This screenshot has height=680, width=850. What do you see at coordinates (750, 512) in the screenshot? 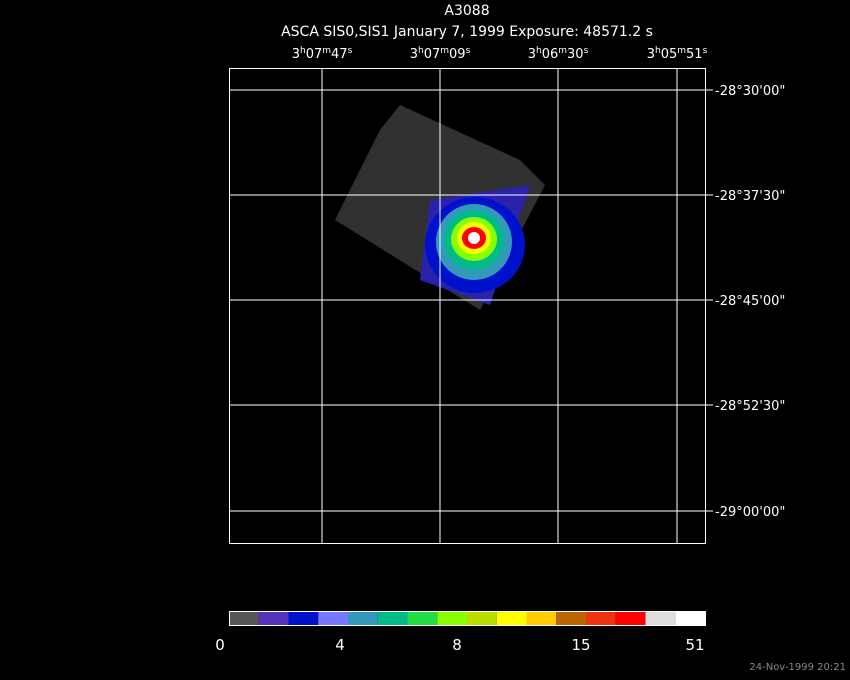
I see `dec-label: -29°00'00"` at bounding box center [750, 512].